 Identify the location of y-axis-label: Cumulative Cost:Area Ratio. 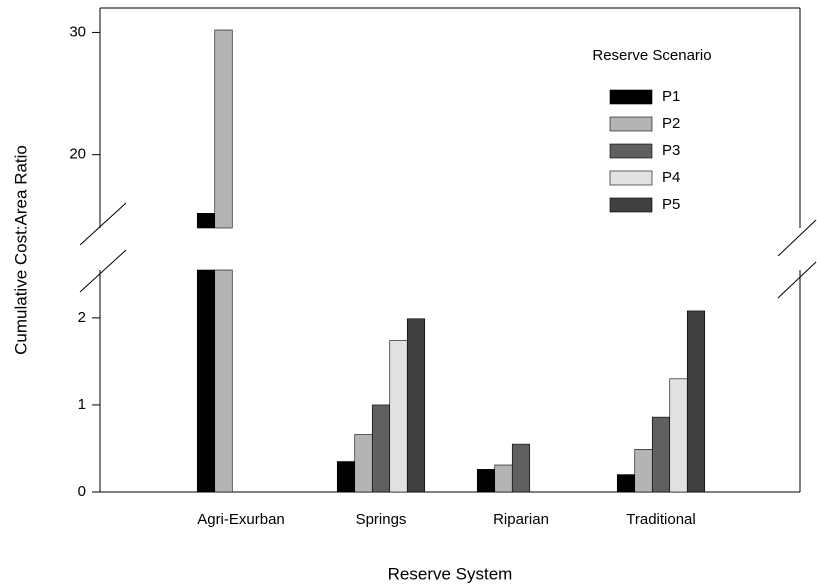
(20, 250).